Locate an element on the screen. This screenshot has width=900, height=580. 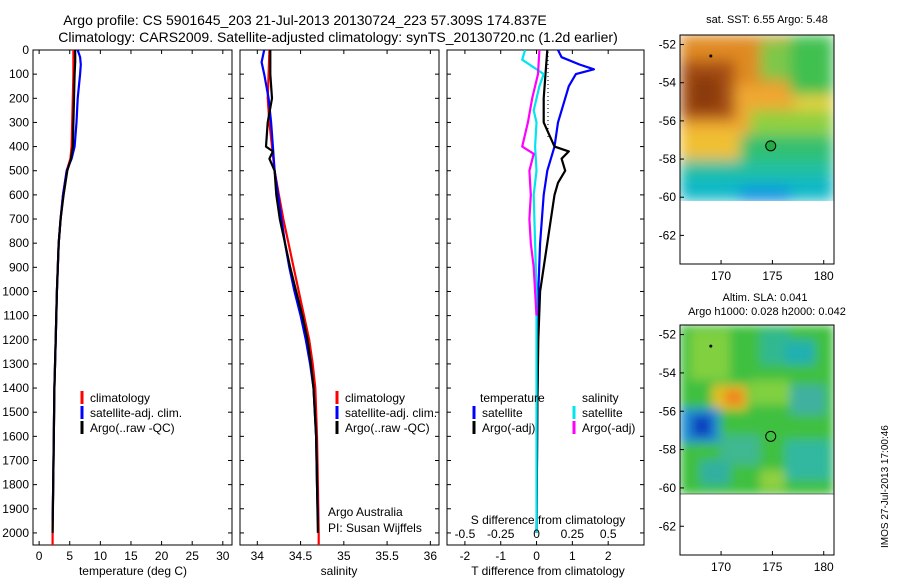
lat-tick-label: -52 is located at coordinates (668, 335).